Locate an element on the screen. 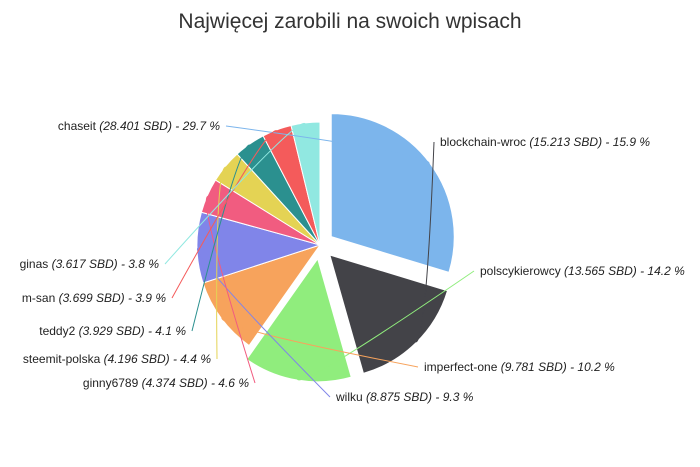 The width and height of the screenshot is (700, 467). connector-ginas is located at coordinates (235, 193).